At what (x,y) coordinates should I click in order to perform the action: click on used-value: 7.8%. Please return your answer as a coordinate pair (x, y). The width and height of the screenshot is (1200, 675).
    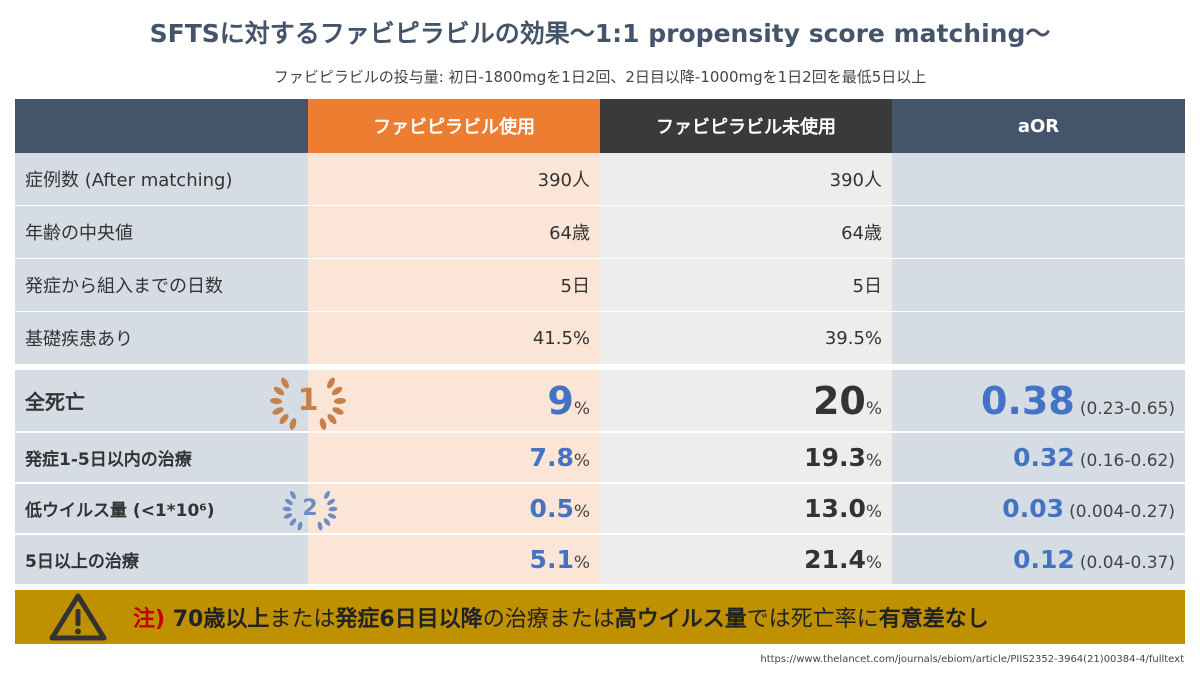
    Looking at the image, I should click on (454, 458).